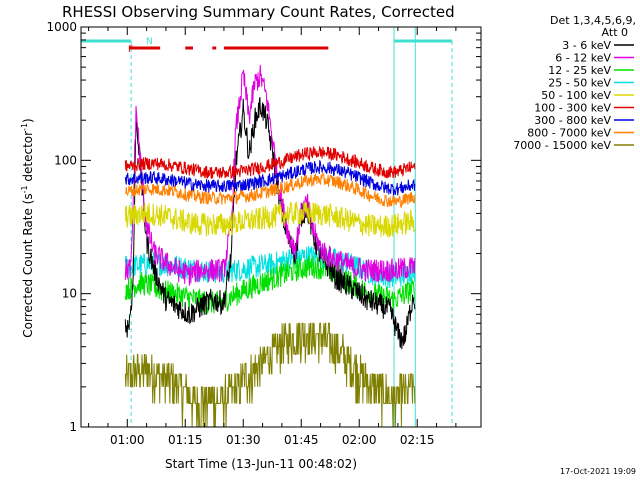 The height and width of the screenshot is (480, 640). What do you see at coordinates (576, 95) in the screenshot?
I see `legend-label-4: 50 - 100 keV` at bounding box center [576, 95].